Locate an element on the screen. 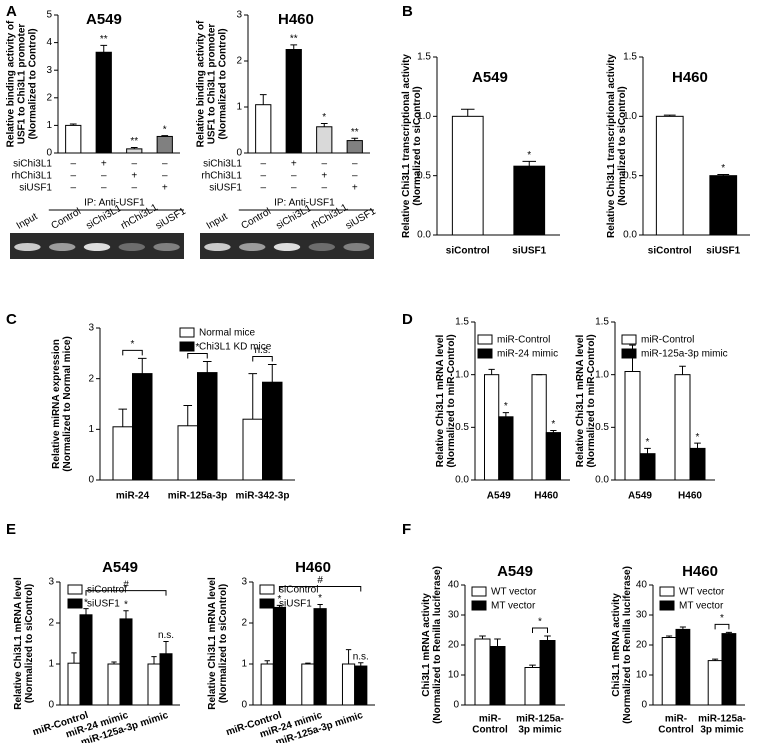 This screenshot has width=762, height=743. y-axis-label: (Normalized to Control) is located at coordinates (223, 83).